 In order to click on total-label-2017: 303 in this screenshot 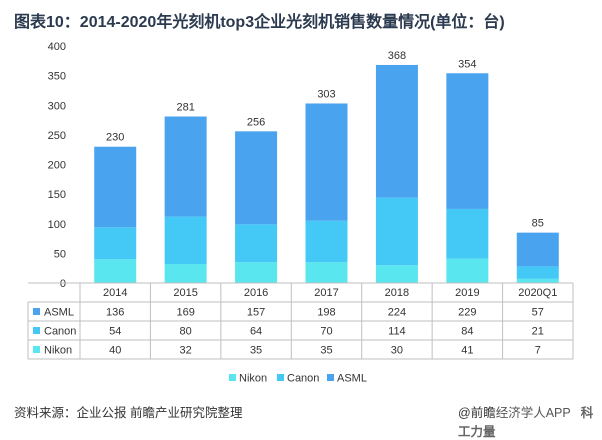, I will do `click(326, 94)`.